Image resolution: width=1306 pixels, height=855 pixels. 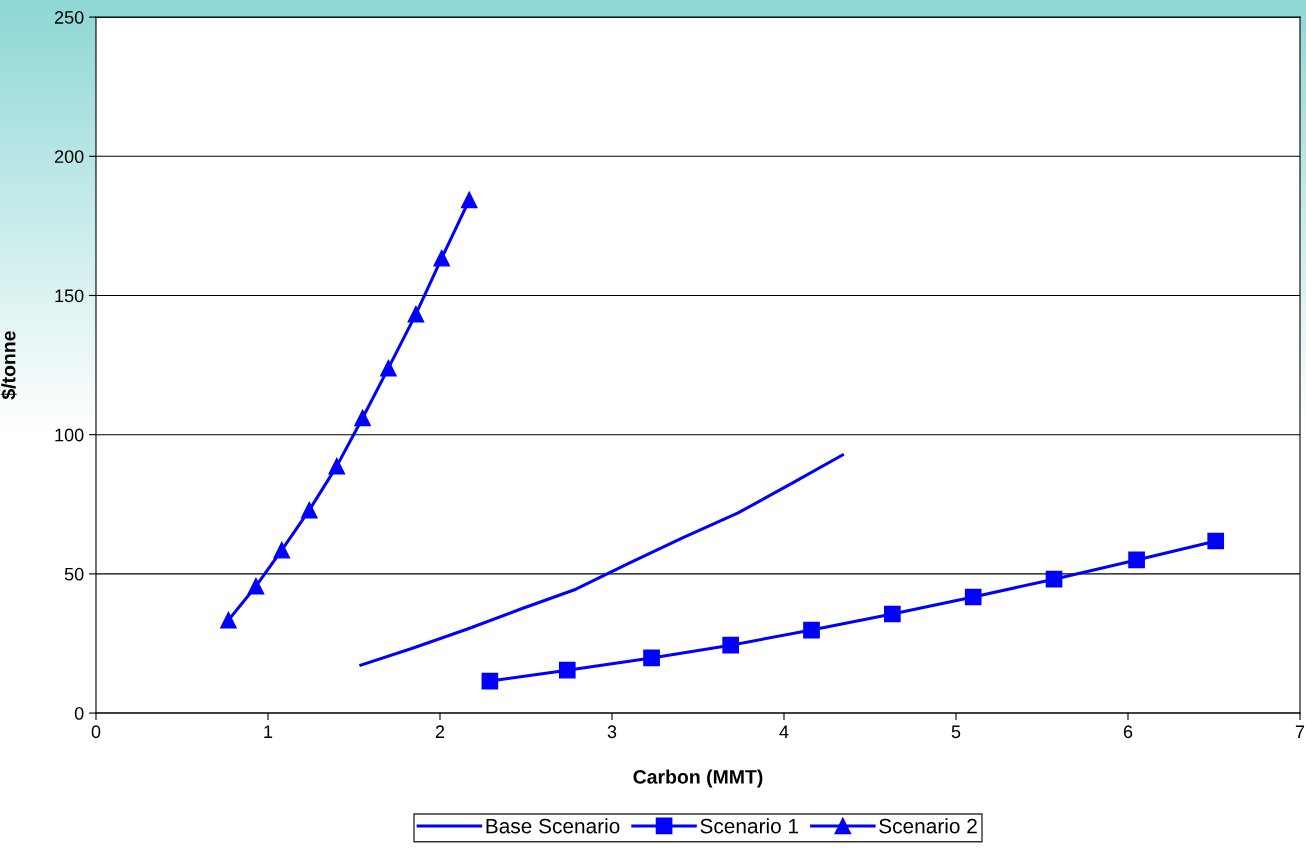 What do you see at coordinates (74, 574) in the screenshot?
I see `y-tick-label: 50` at bounding box center [74, 574].